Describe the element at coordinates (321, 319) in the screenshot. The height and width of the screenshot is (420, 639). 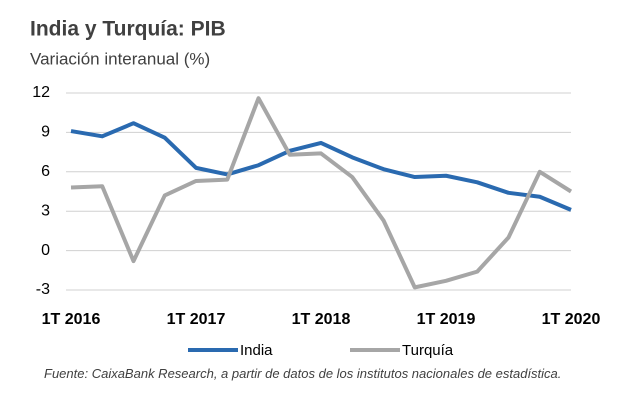
I see `x-tick-label: 1T 2018` at that location.